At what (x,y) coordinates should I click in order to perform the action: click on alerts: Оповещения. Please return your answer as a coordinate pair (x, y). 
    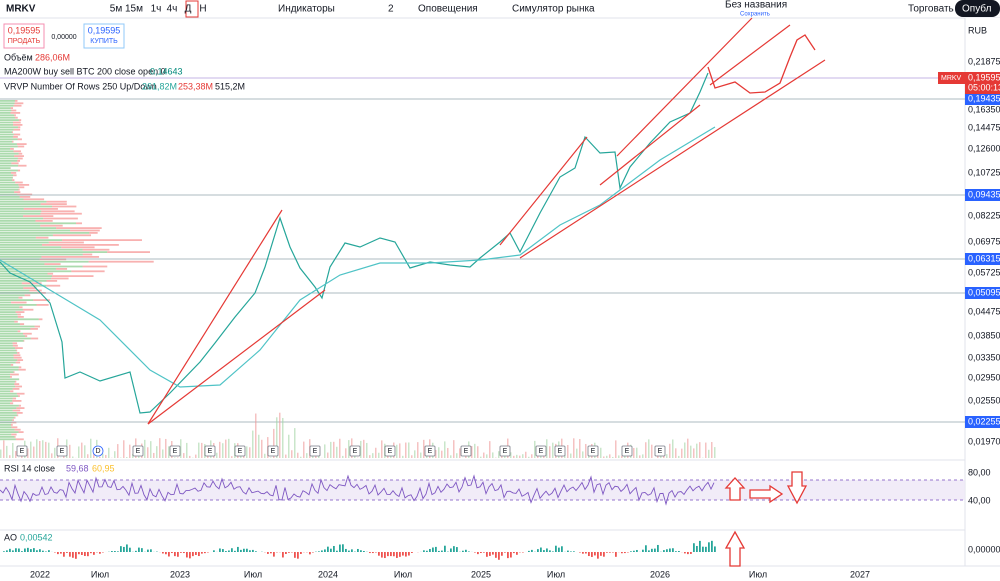
    Looking at the image, I should click on (448, 9).